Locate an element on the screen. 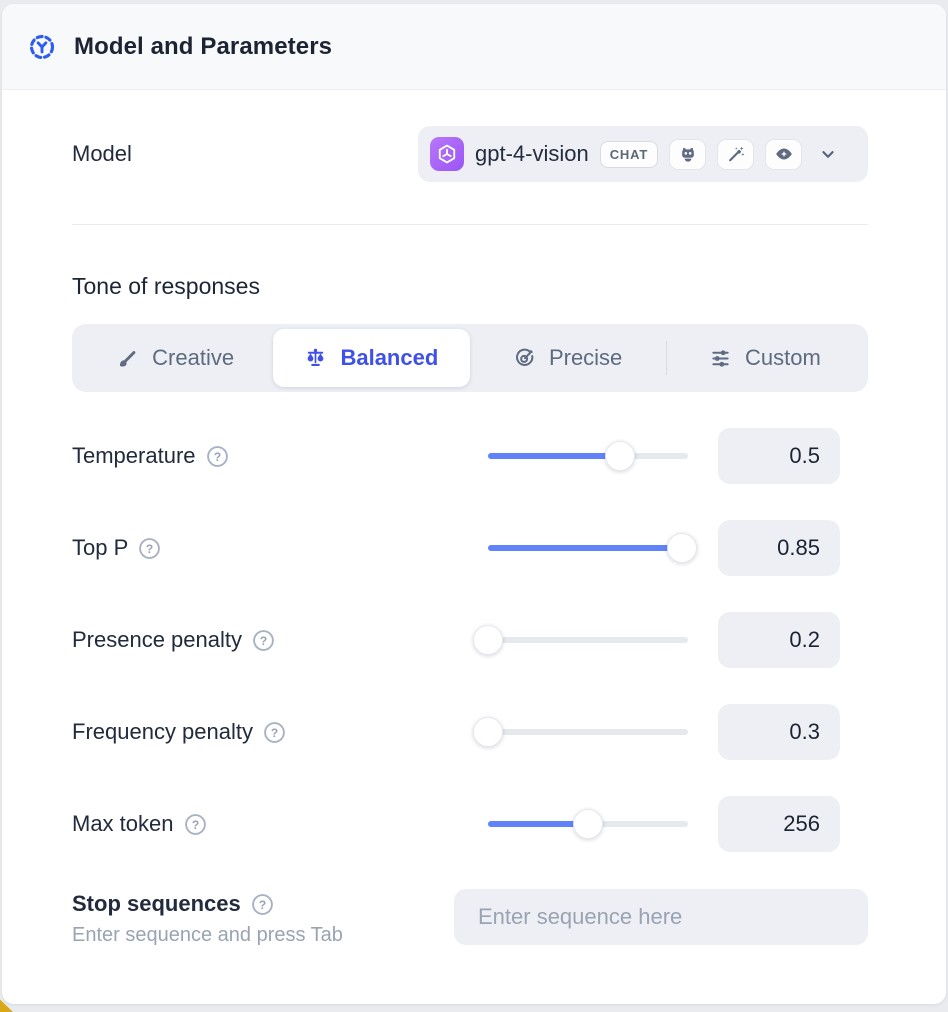 This screenshot has height=1012, width=948. robot-icon is located at coordinates (688, 154).